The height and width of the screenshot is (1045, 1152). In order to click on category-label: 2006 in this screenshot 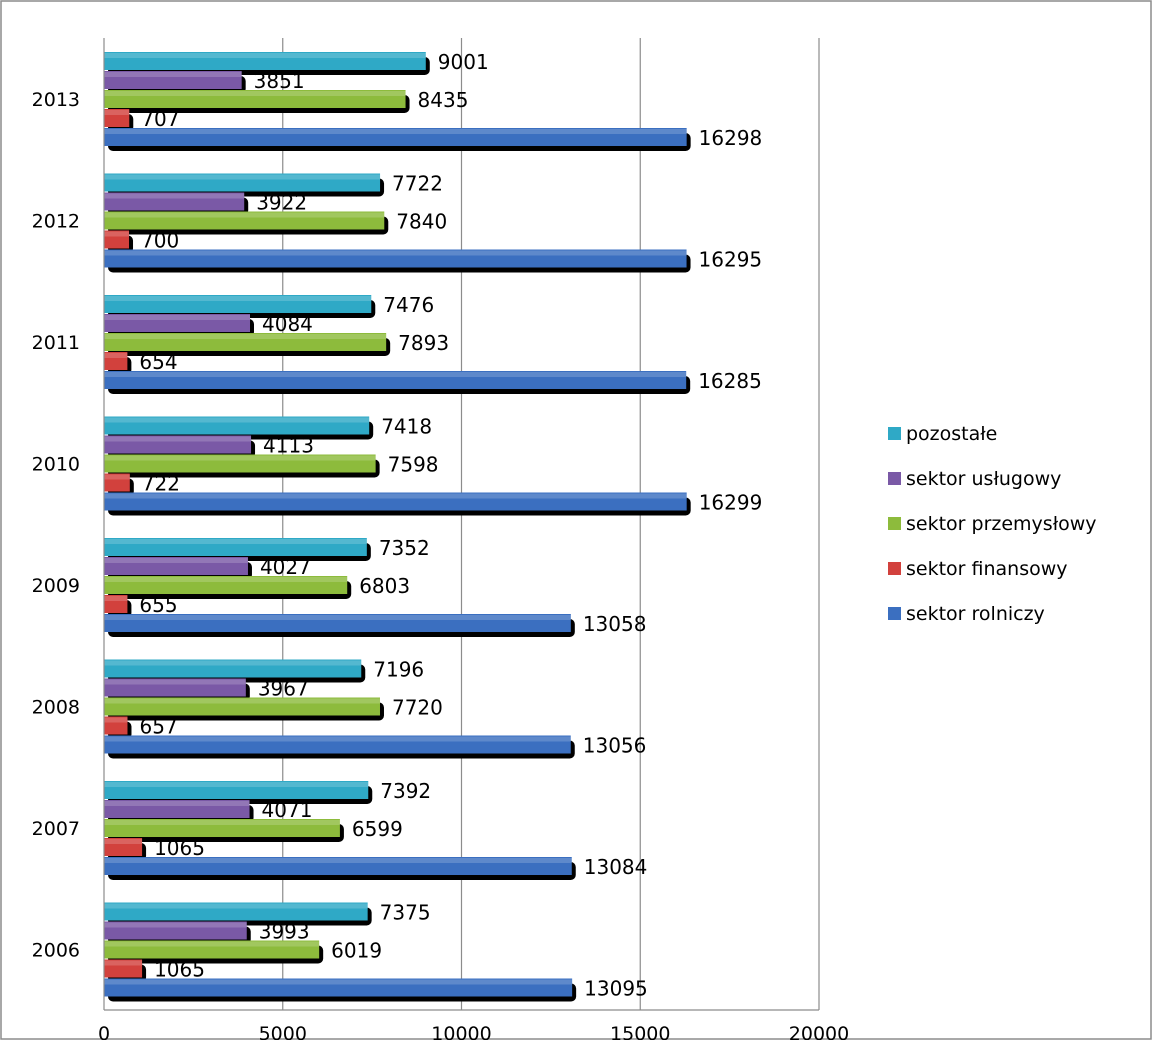, I will do `click(56, 951)`.